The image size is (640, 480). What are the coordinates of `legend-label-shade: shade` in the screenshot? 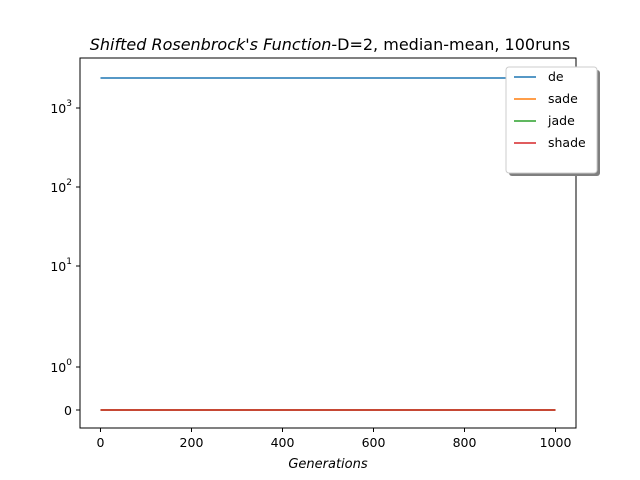 It's located at (567, 142).